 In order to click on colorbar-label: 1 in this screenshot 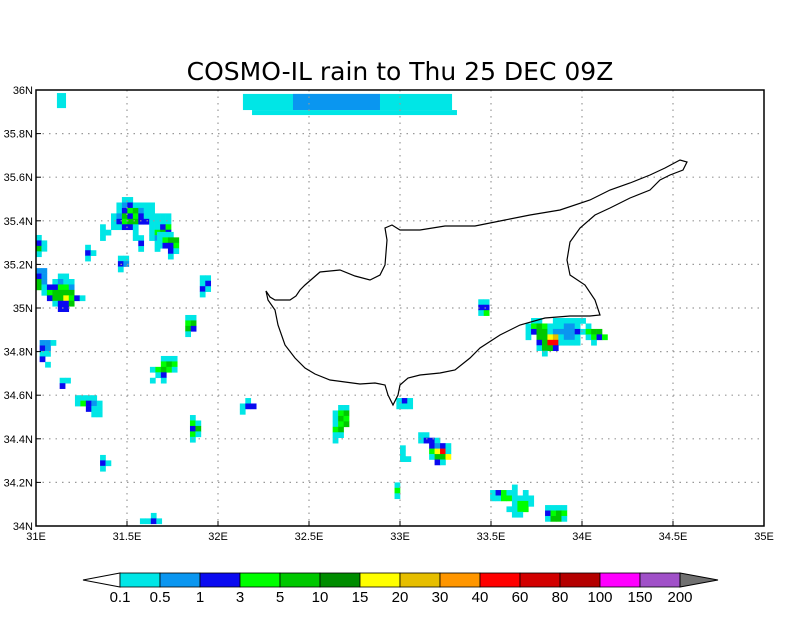, I will do `click(200, 597)`.